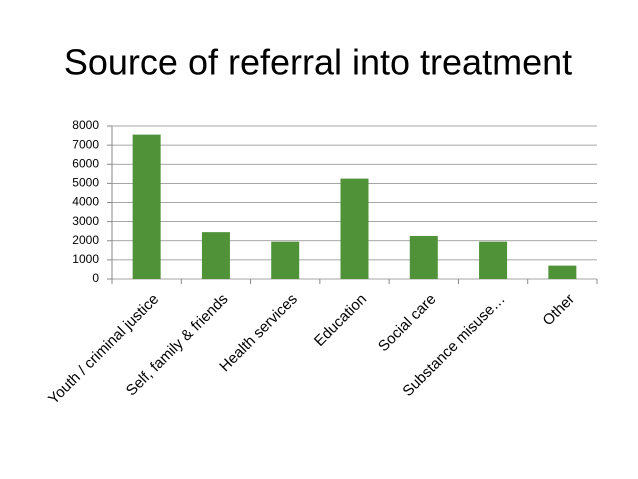  Describe the element at coordinates (85, 259) in the screenshot. I see `y-tick-label: 1000` at that location.